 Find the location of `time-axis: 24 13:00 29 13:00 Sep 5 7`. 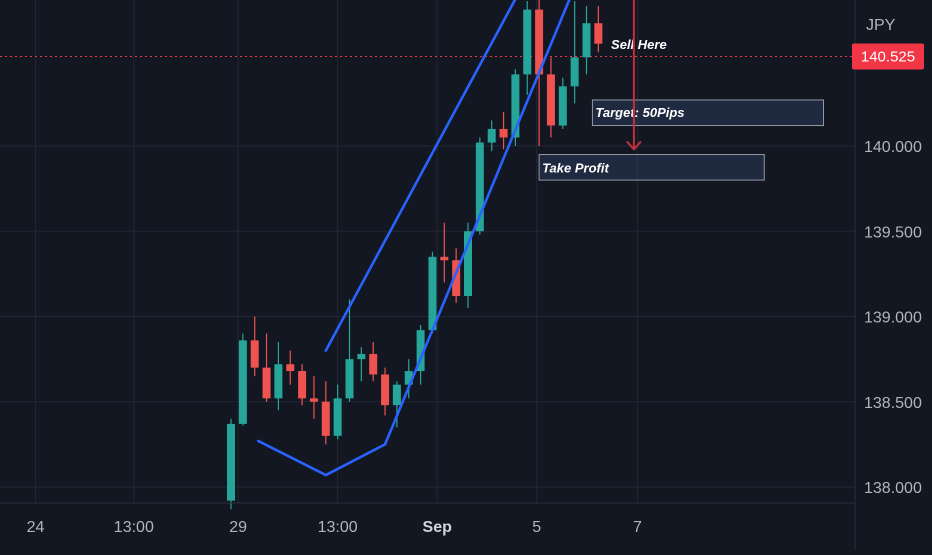

time-axis: 24 13:00 29 13:00 Sep 5 7 is located at coordinates (427, 519).